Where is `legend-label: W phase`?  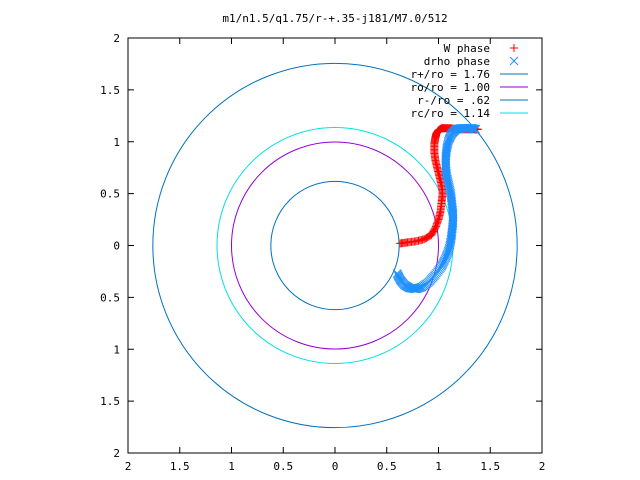 legend-label: W phase is located at coordinates (467, 48).